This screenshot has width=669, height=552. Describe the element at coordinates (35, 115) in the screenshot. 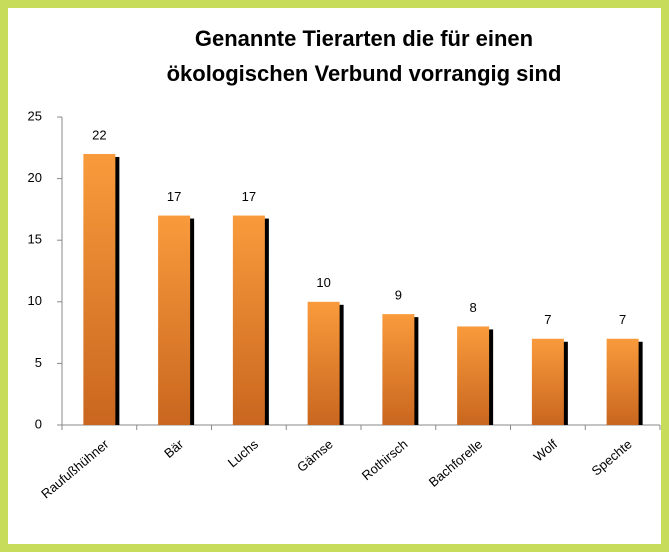

I see `y-tick-label: 25` at that location.